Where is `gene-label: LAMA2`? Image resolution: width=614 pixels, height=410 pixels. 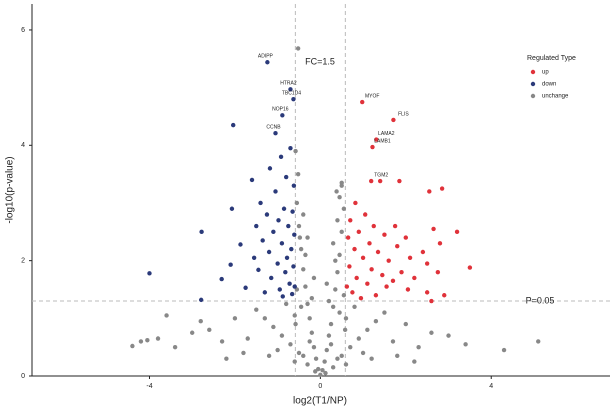 gene-label: LAMA2 is located at coordinates (386, 134).